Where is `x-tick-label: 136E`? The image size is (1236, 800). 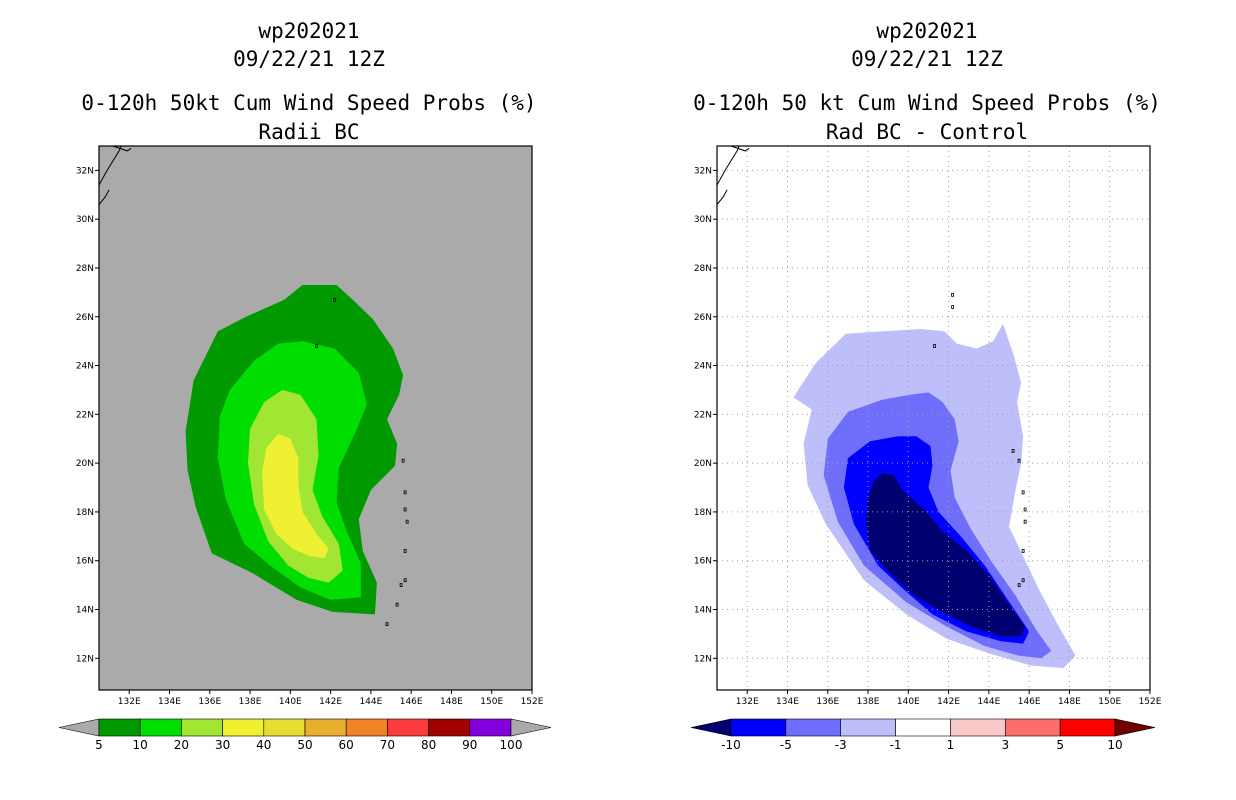 x-tick-label: 136E is located at coordinates (209, 702).